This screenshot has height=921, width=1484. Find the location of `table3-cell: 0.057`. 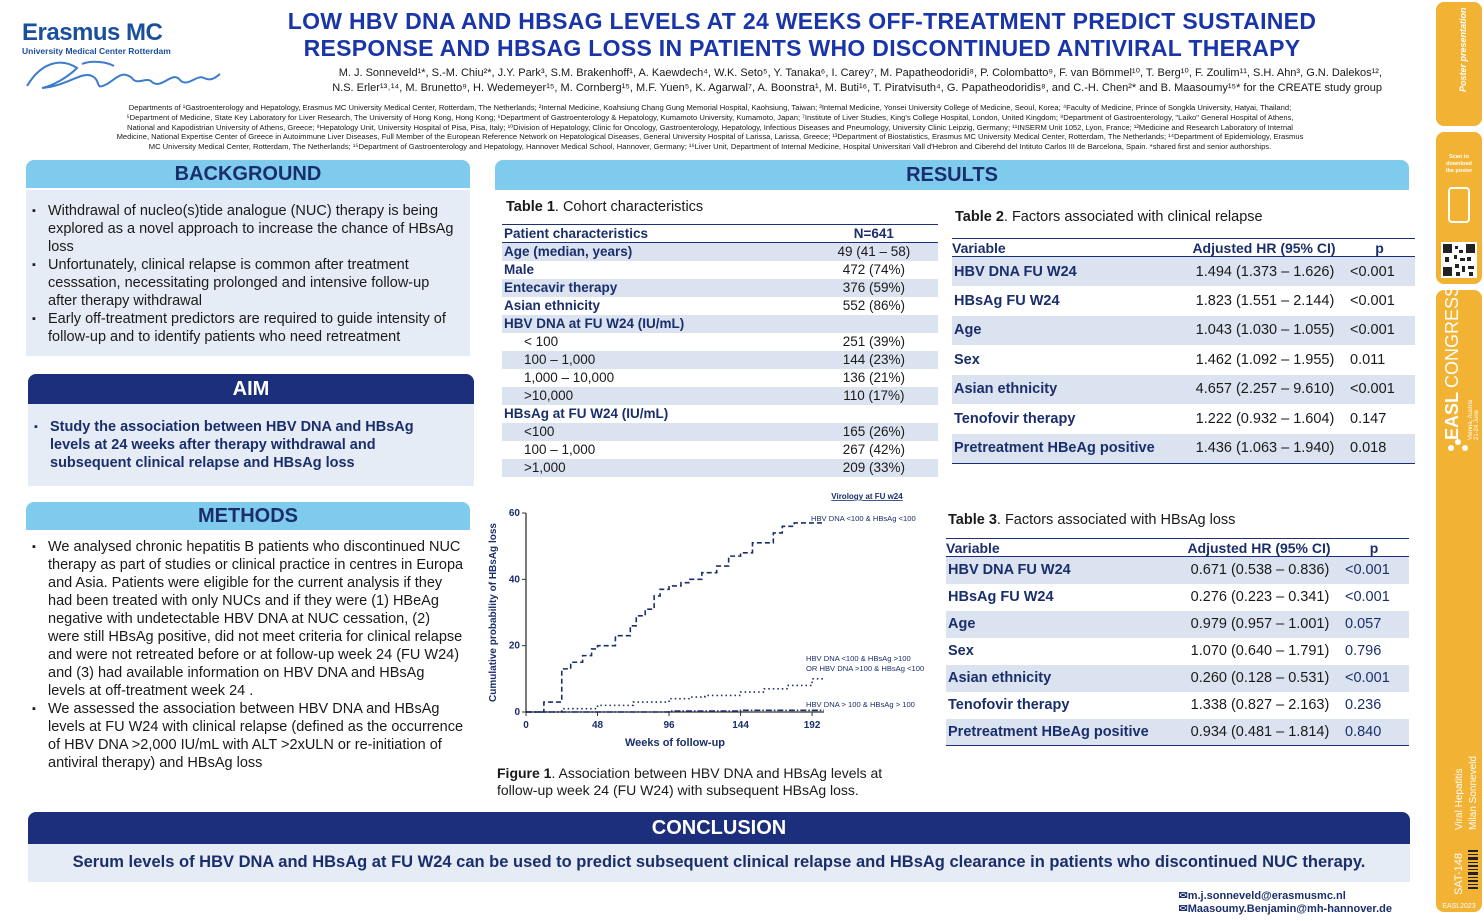

table3-cell: 0.057 is located at coordinates (1363, 624).